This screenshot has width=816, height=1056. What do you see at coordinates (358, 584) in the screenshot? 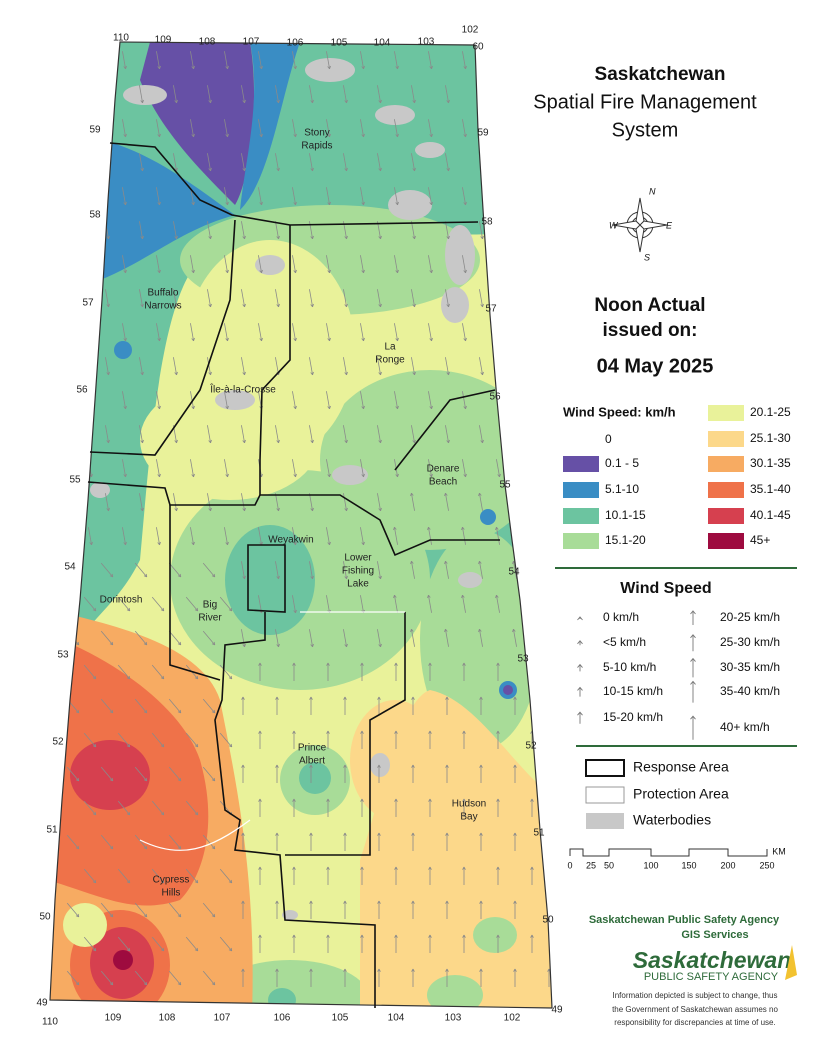
I see `place-label: Lake` at bounding box center [358, 584].